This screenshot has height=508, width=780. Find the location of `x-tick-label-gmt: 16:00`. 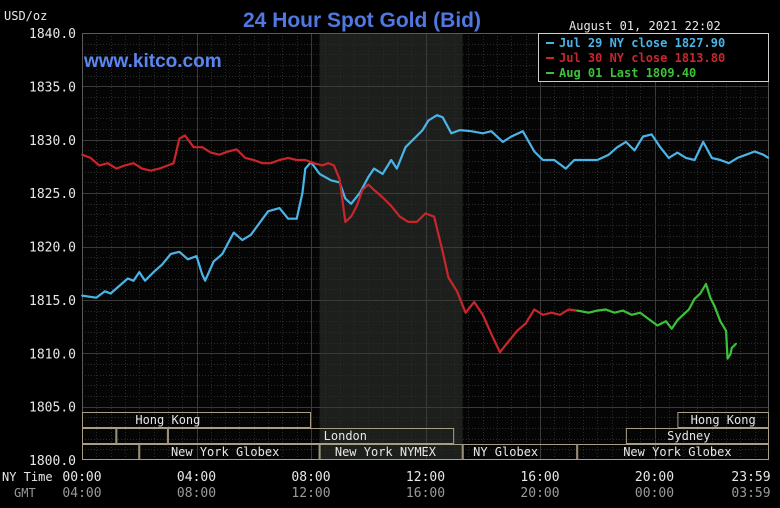

x-tick-label-gmt: 16:00 is located at coordinates (425, 493).